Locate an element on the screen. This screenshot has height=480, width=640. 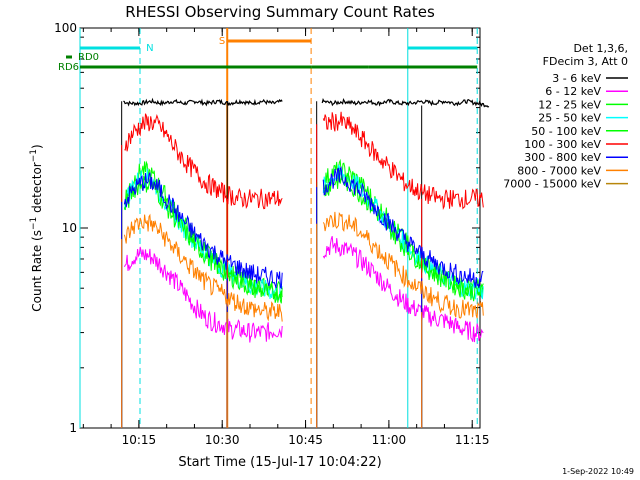
y-axis-label: Count Rate (s−1 detector−1) is located at coordinates (36, 227).